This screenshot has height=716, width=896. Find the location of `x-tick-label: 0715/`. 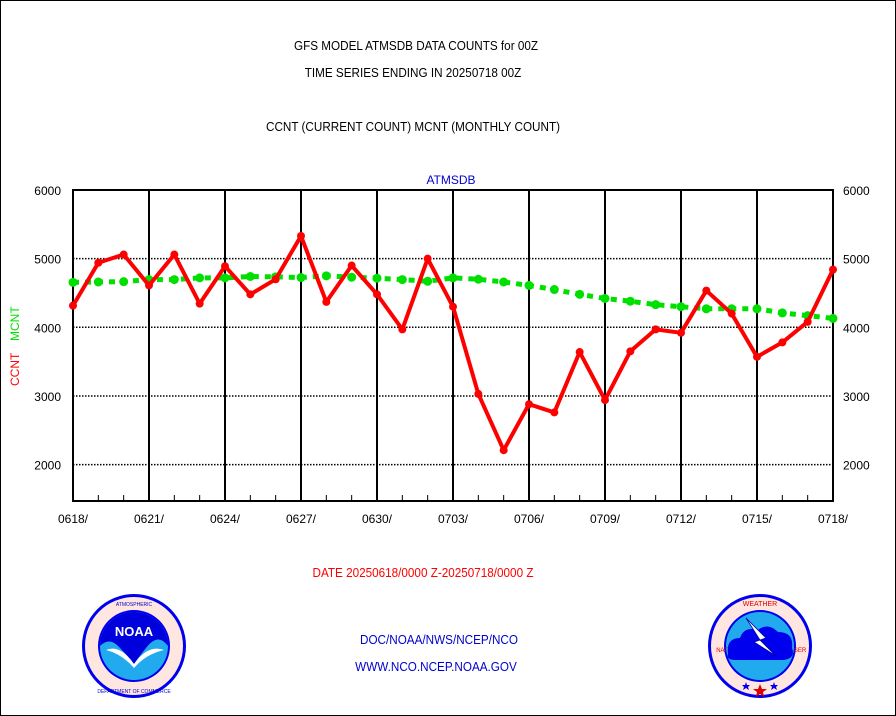

x-tick-label: 0715/ is located at coordinates (757, 519).